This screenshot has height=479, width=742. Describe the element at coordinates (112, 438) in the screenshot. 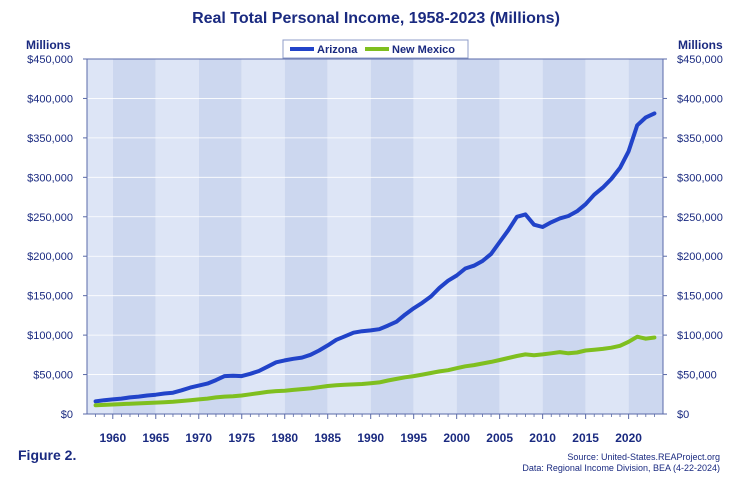

I see `x-tick-label: 1960` at that location.